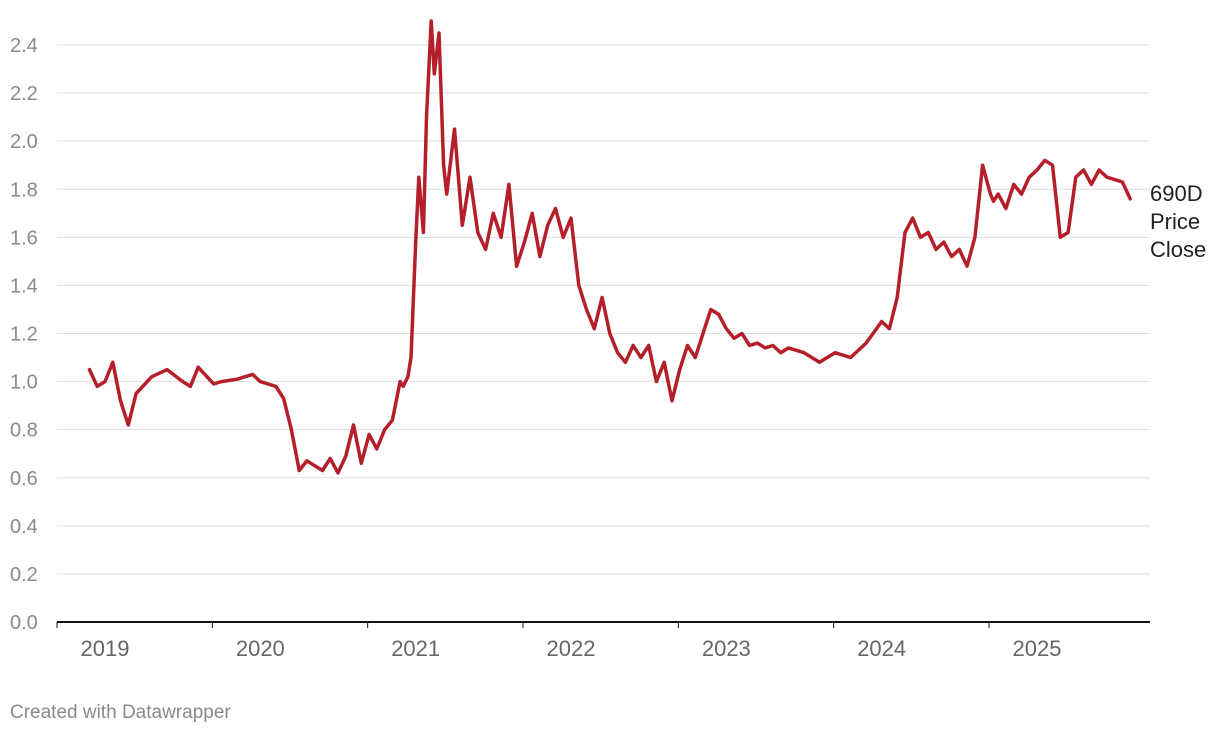 This screenshot has height=738, width=1220. I want to click on y-tick-label: 1.8, so click(24, 190).